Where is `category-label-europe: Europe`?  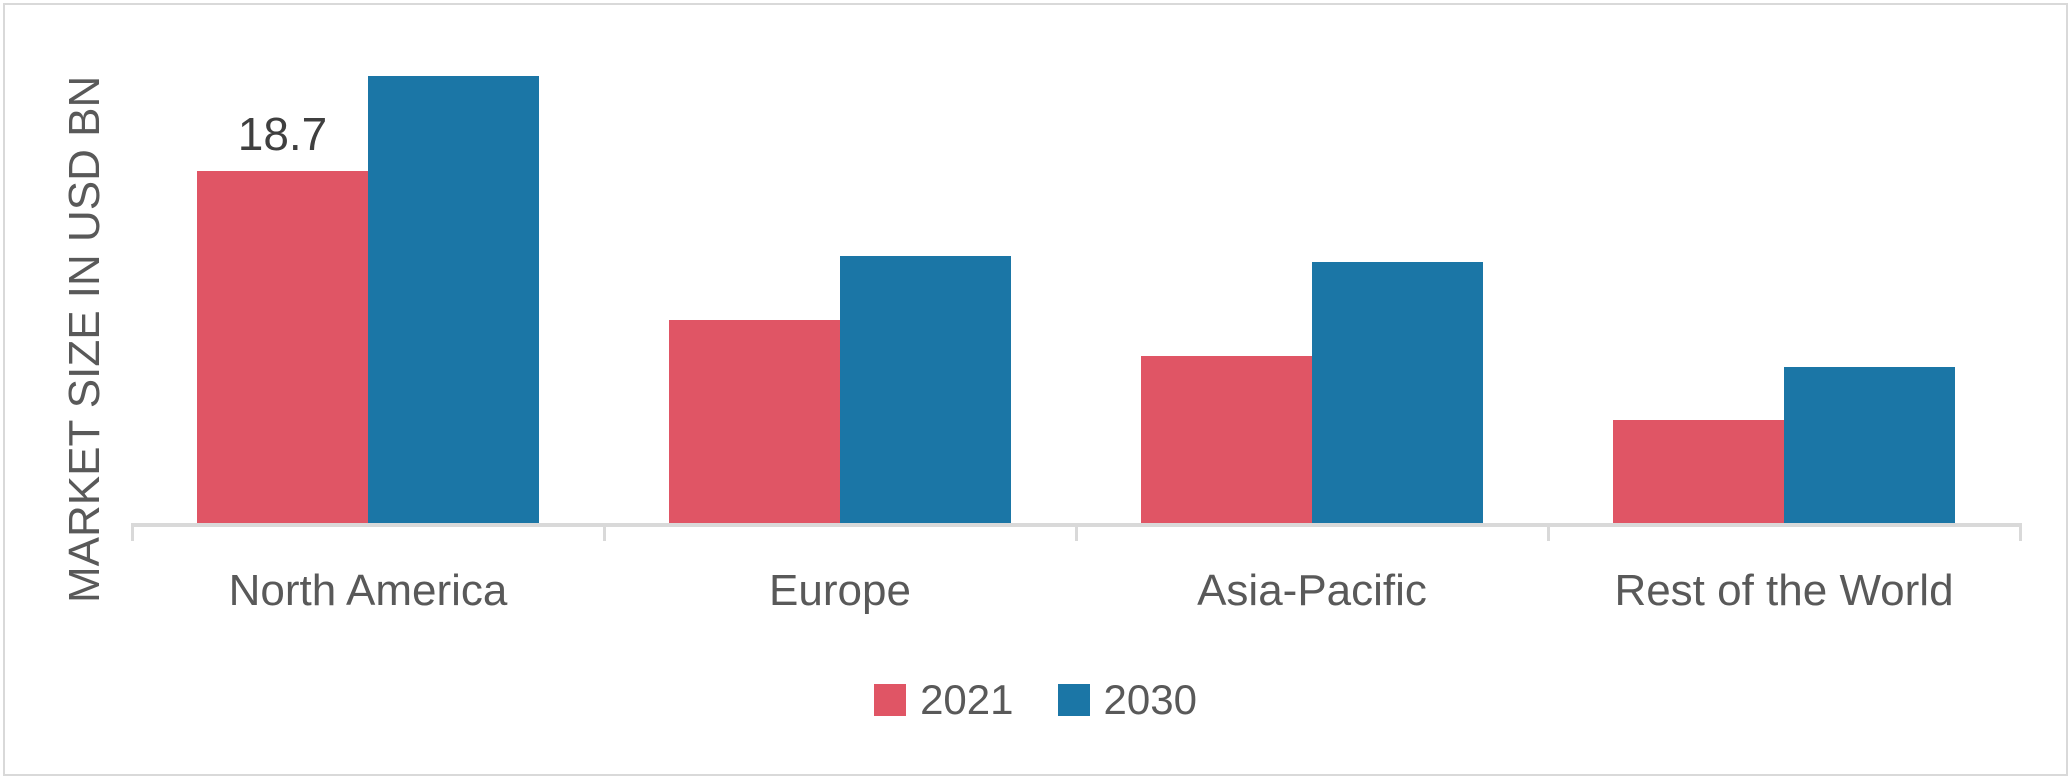 category-label-europe: Europe is located at coordinates (840, 590).